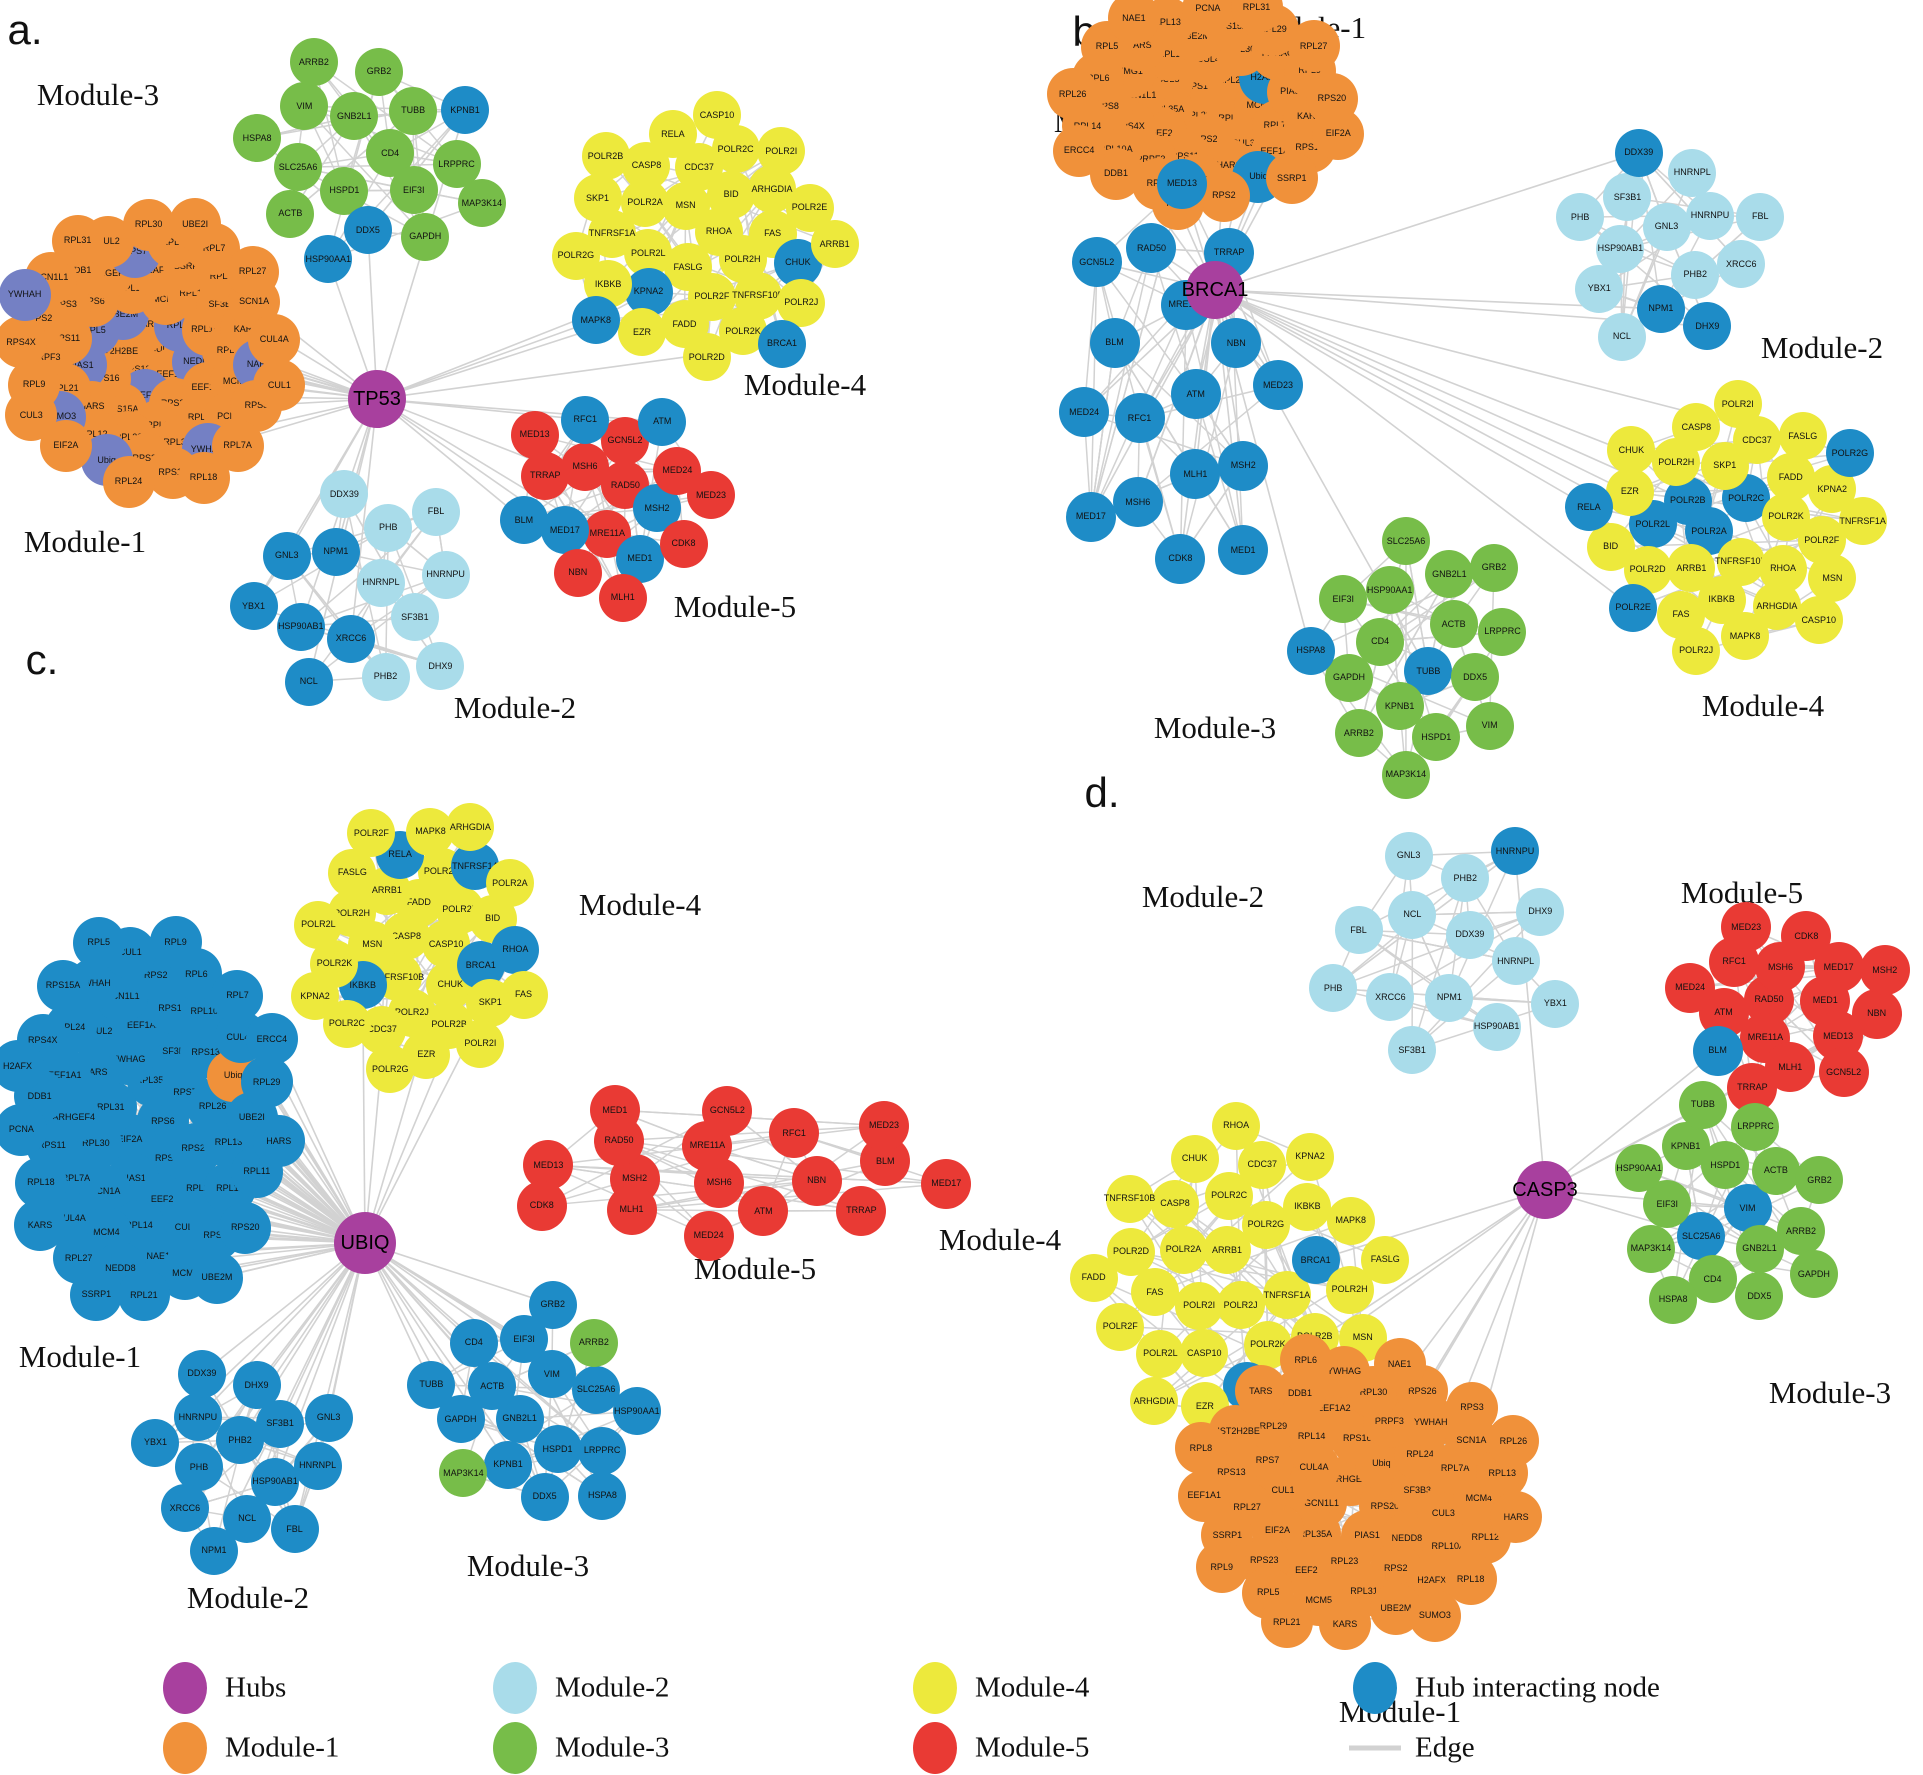 This screenshot has width=1923, height=1775. I want to click on node-b-phb2: PHB2, so click(1695, 274).